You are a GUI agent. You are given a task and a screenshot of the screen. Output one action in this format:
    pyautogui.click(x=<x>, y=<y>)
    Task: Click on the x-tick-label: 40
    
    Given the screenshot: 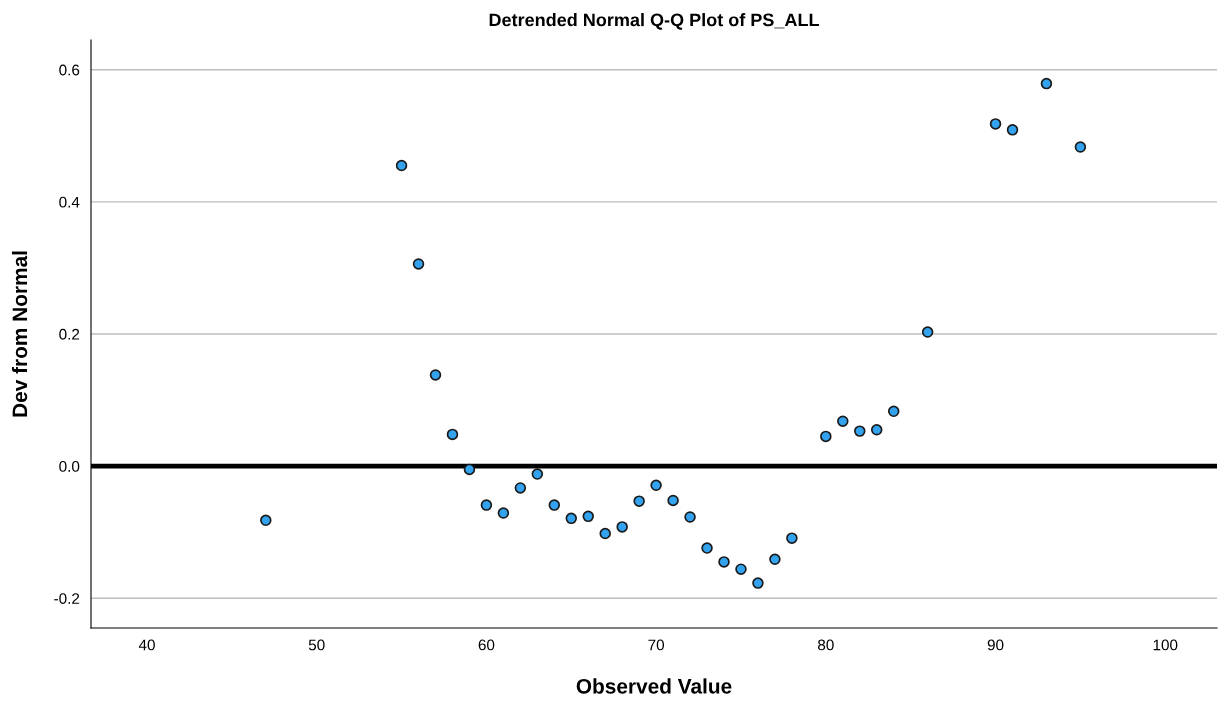 What is the action you would take?
    pyautogui.click(x=146, y=645)
    